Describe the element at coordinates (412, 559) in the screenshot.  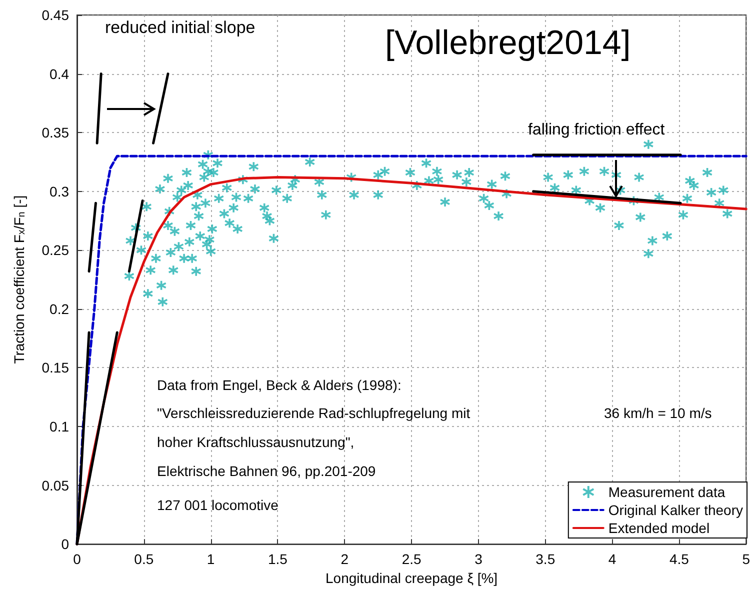
I see `x-tick-label: 2.5` at that location.